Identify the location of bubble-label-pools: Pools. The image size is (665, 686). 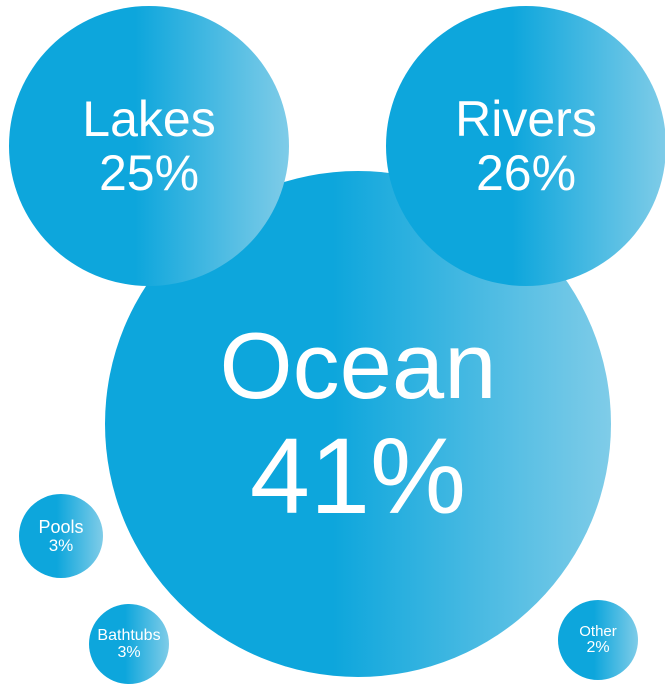
(61, 527).